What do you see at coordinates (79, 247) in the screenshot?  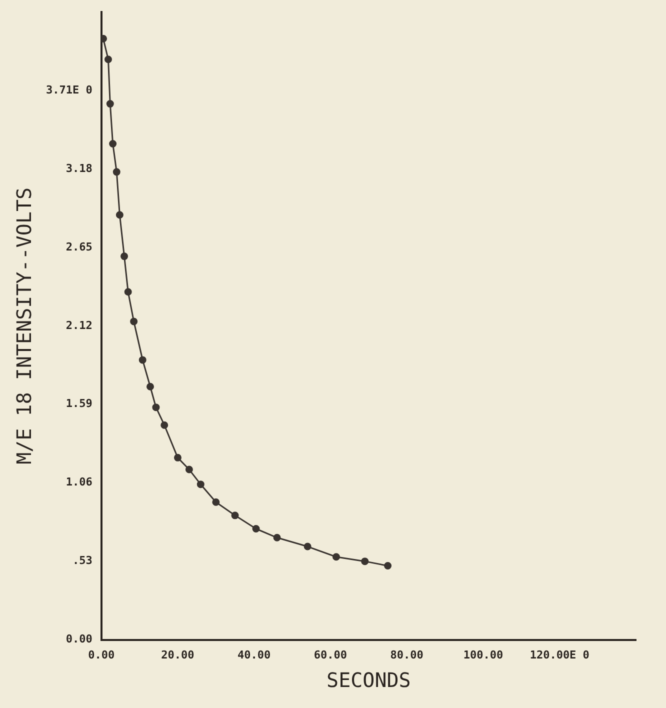 I see `y-tick-label: 2.65` at bounding box center [79, 247].